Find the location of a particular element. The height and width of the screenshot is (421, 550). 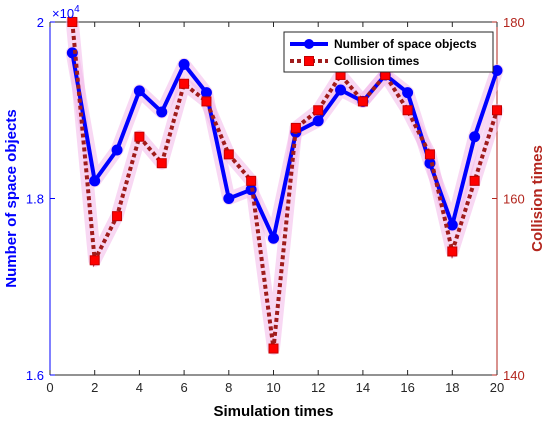

x-tick-label: 14 is located at coordinates (363, 387).